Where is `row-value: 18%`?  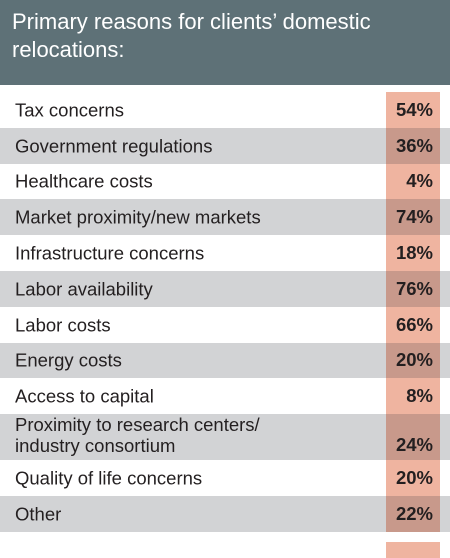 row-value: 18% is located at coordinates (414, 253).